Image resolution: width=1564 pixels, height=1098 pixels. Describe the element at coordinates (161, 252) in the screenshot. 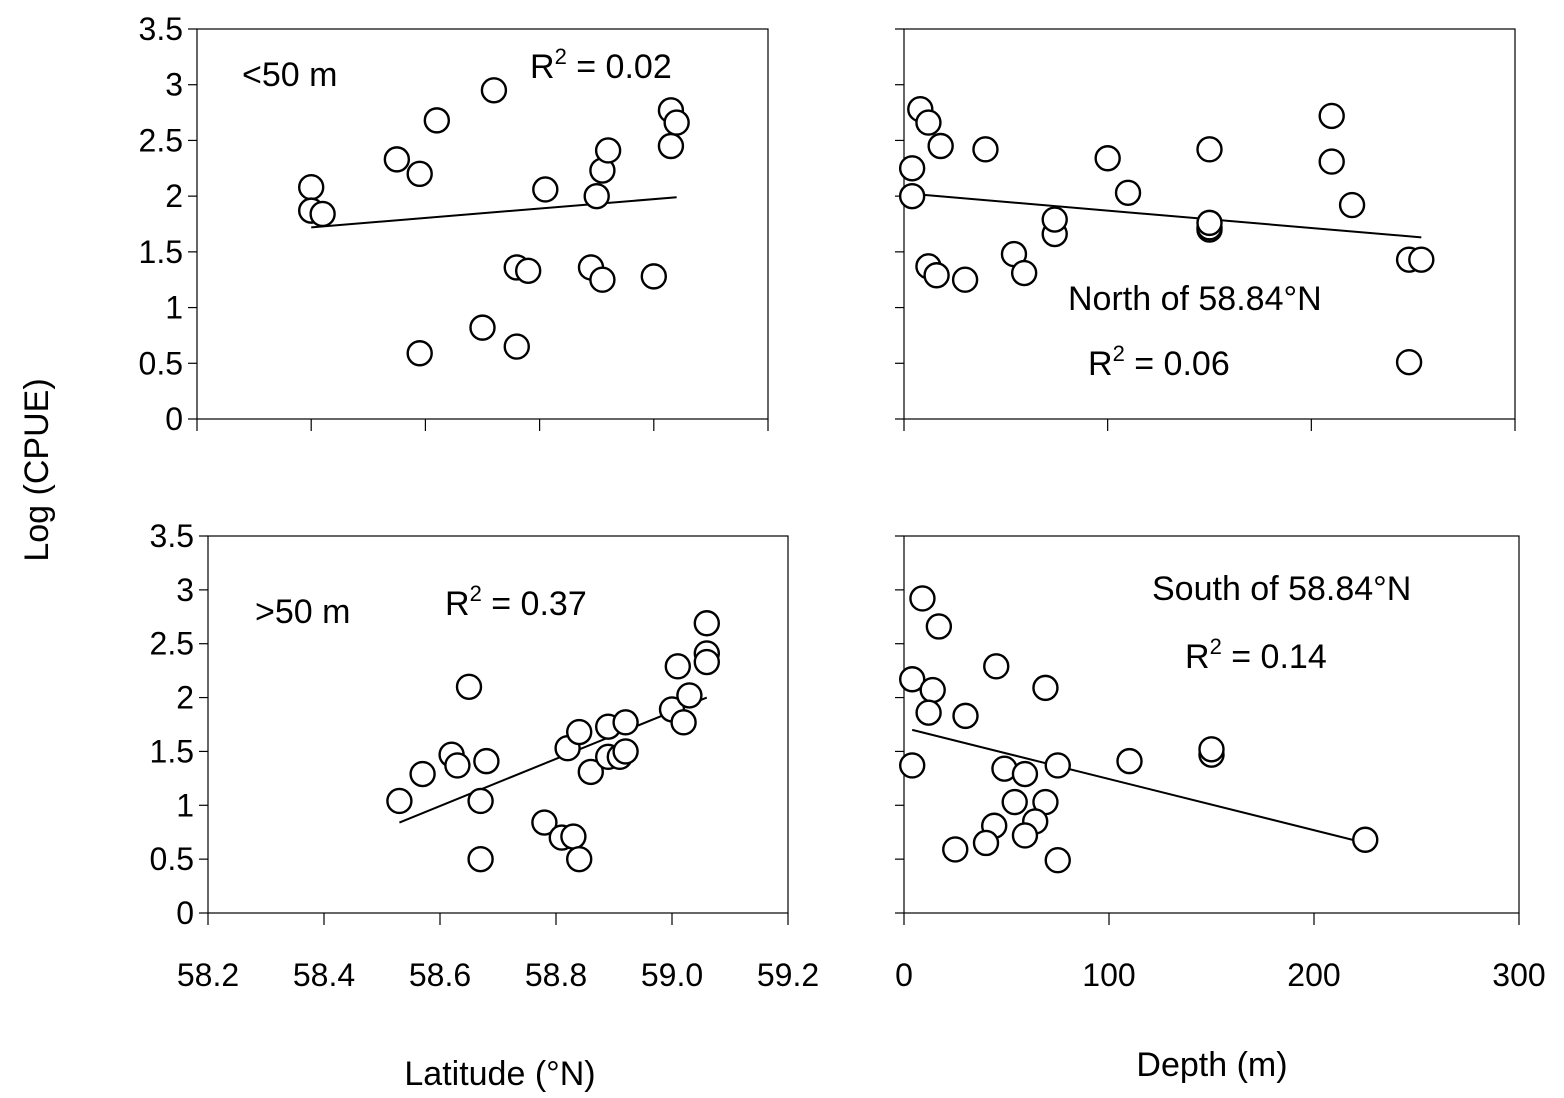

I see `panel-top-left-ytick-label: 1.5` at that location.